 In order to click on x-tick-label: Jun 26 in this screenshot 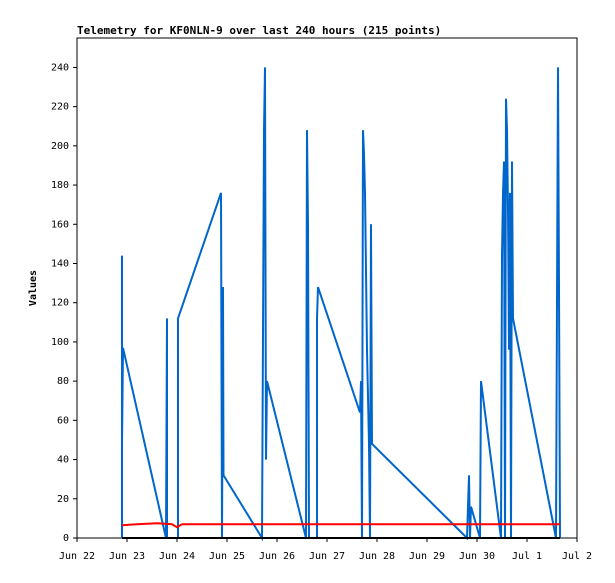, I will do `click(277, 556)`.